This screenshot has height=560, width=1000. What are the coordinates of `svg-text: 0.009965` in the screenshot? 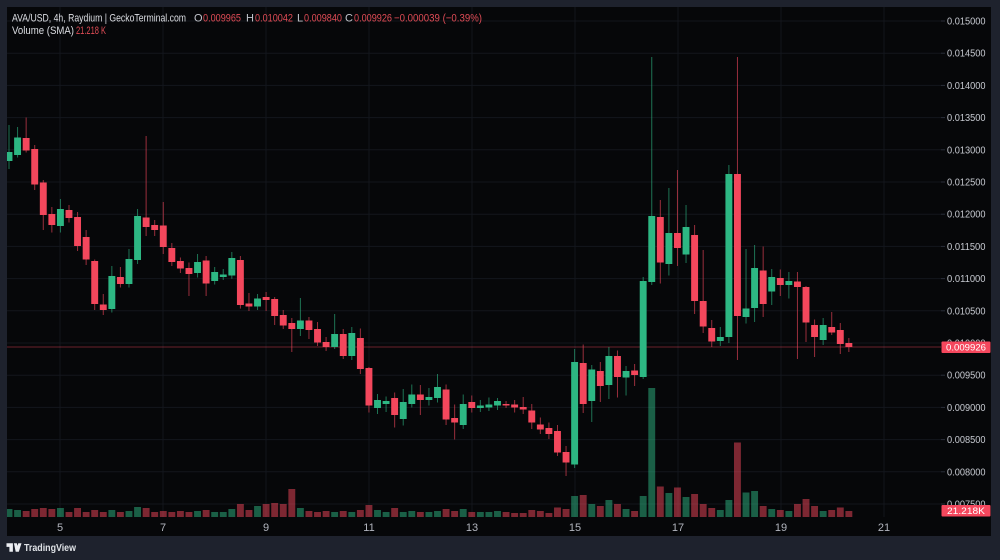 It's located at (222, 19).